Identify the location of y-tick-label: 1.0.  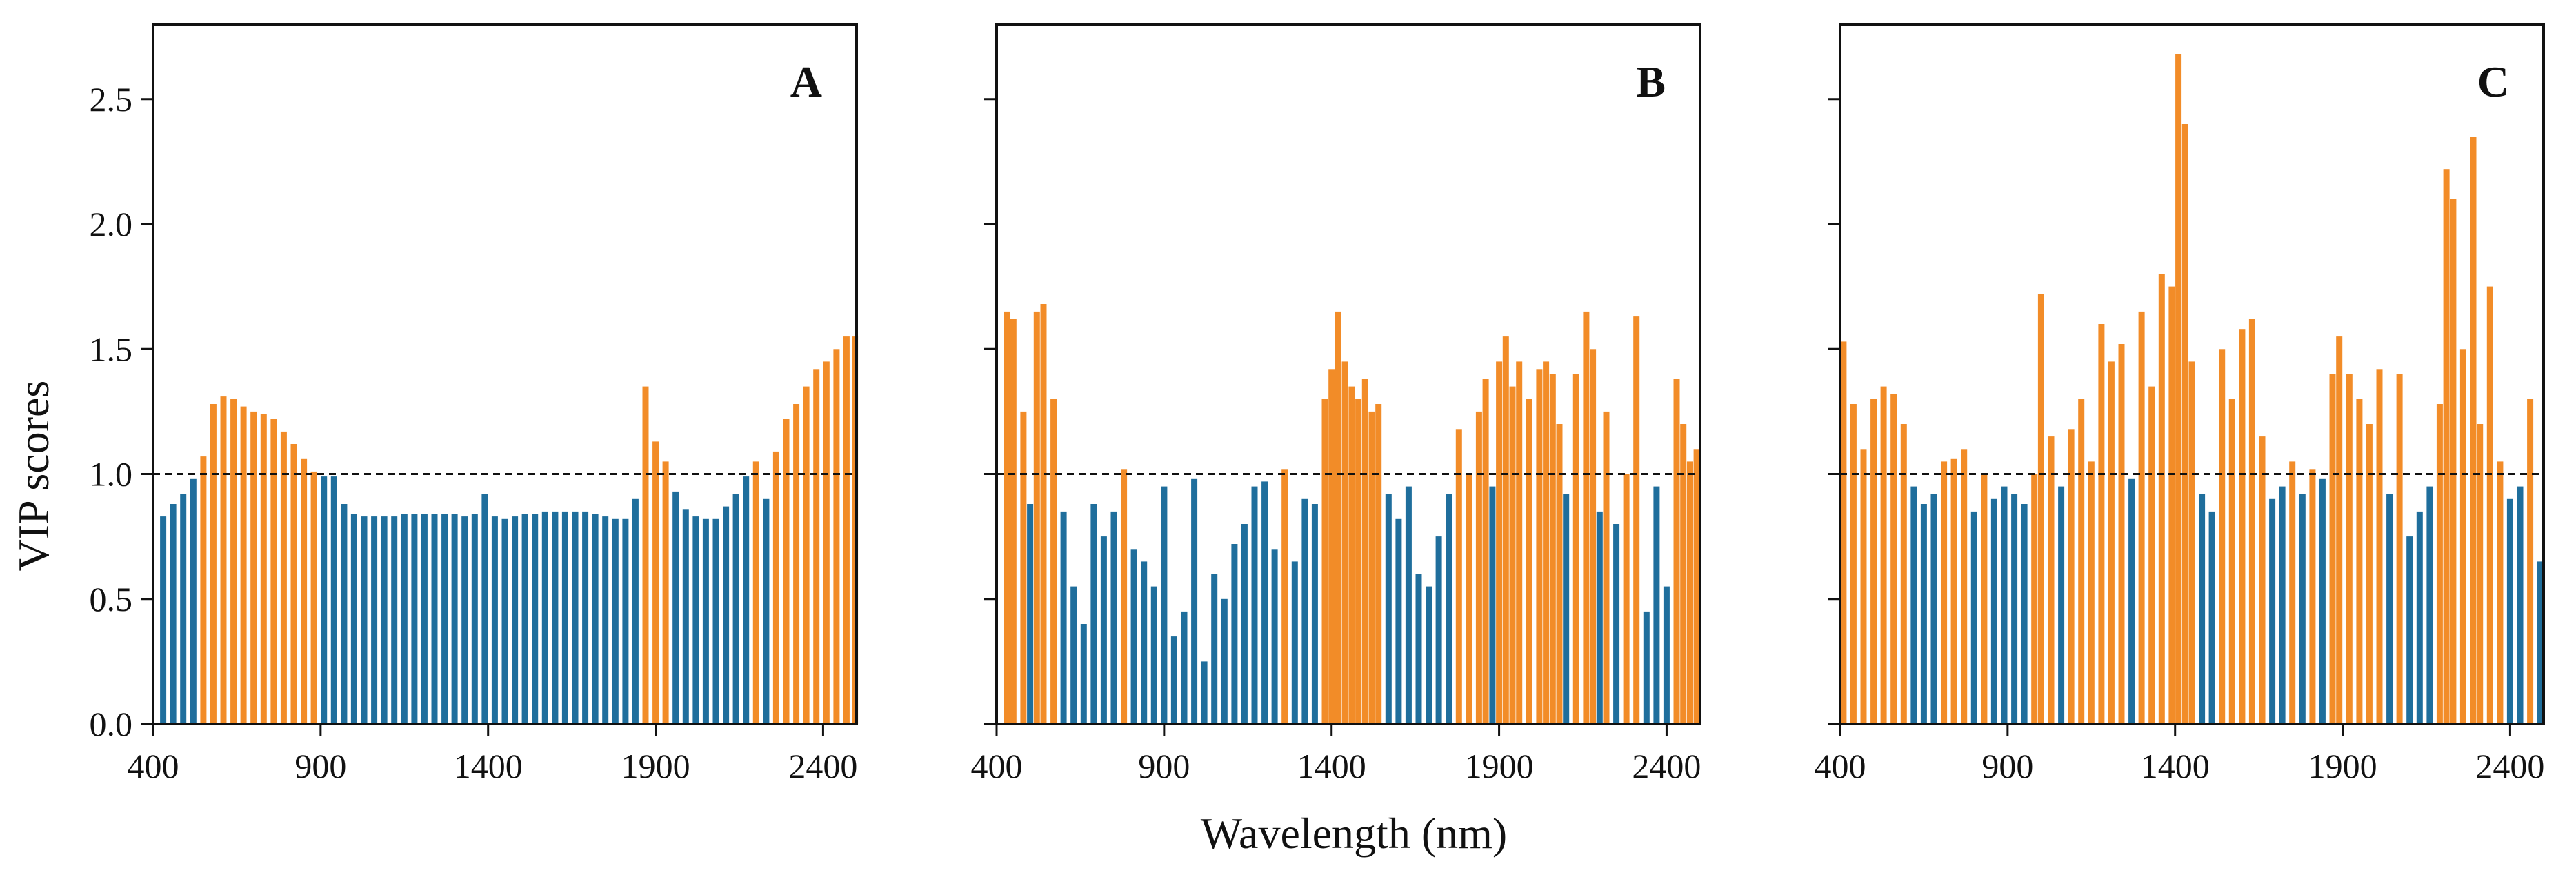
(111, 475).